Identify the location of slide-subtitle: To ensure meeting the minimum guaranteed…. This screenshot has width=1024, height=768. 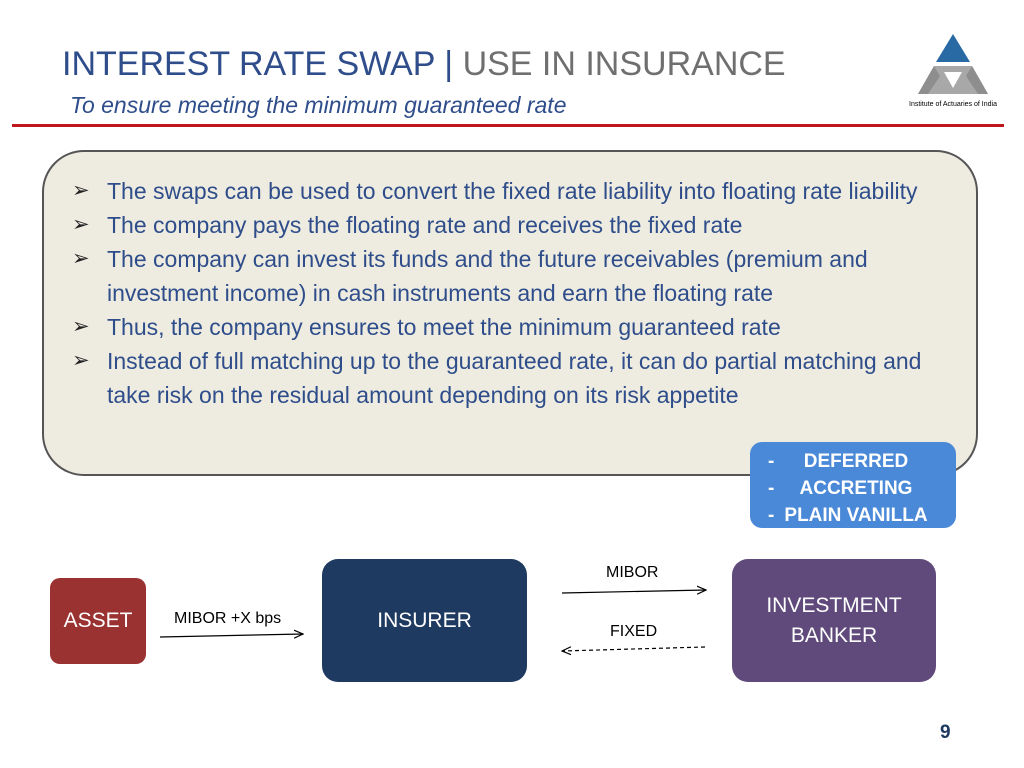
(318, 105).